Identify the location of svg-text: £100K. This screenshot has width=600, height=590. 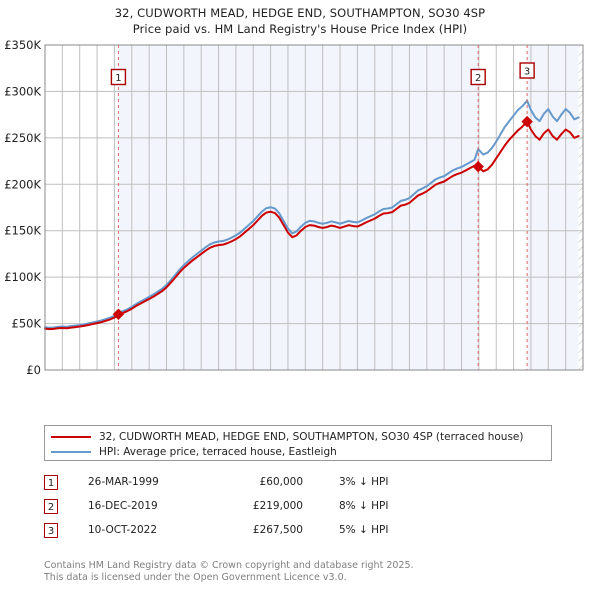
(22, 277).